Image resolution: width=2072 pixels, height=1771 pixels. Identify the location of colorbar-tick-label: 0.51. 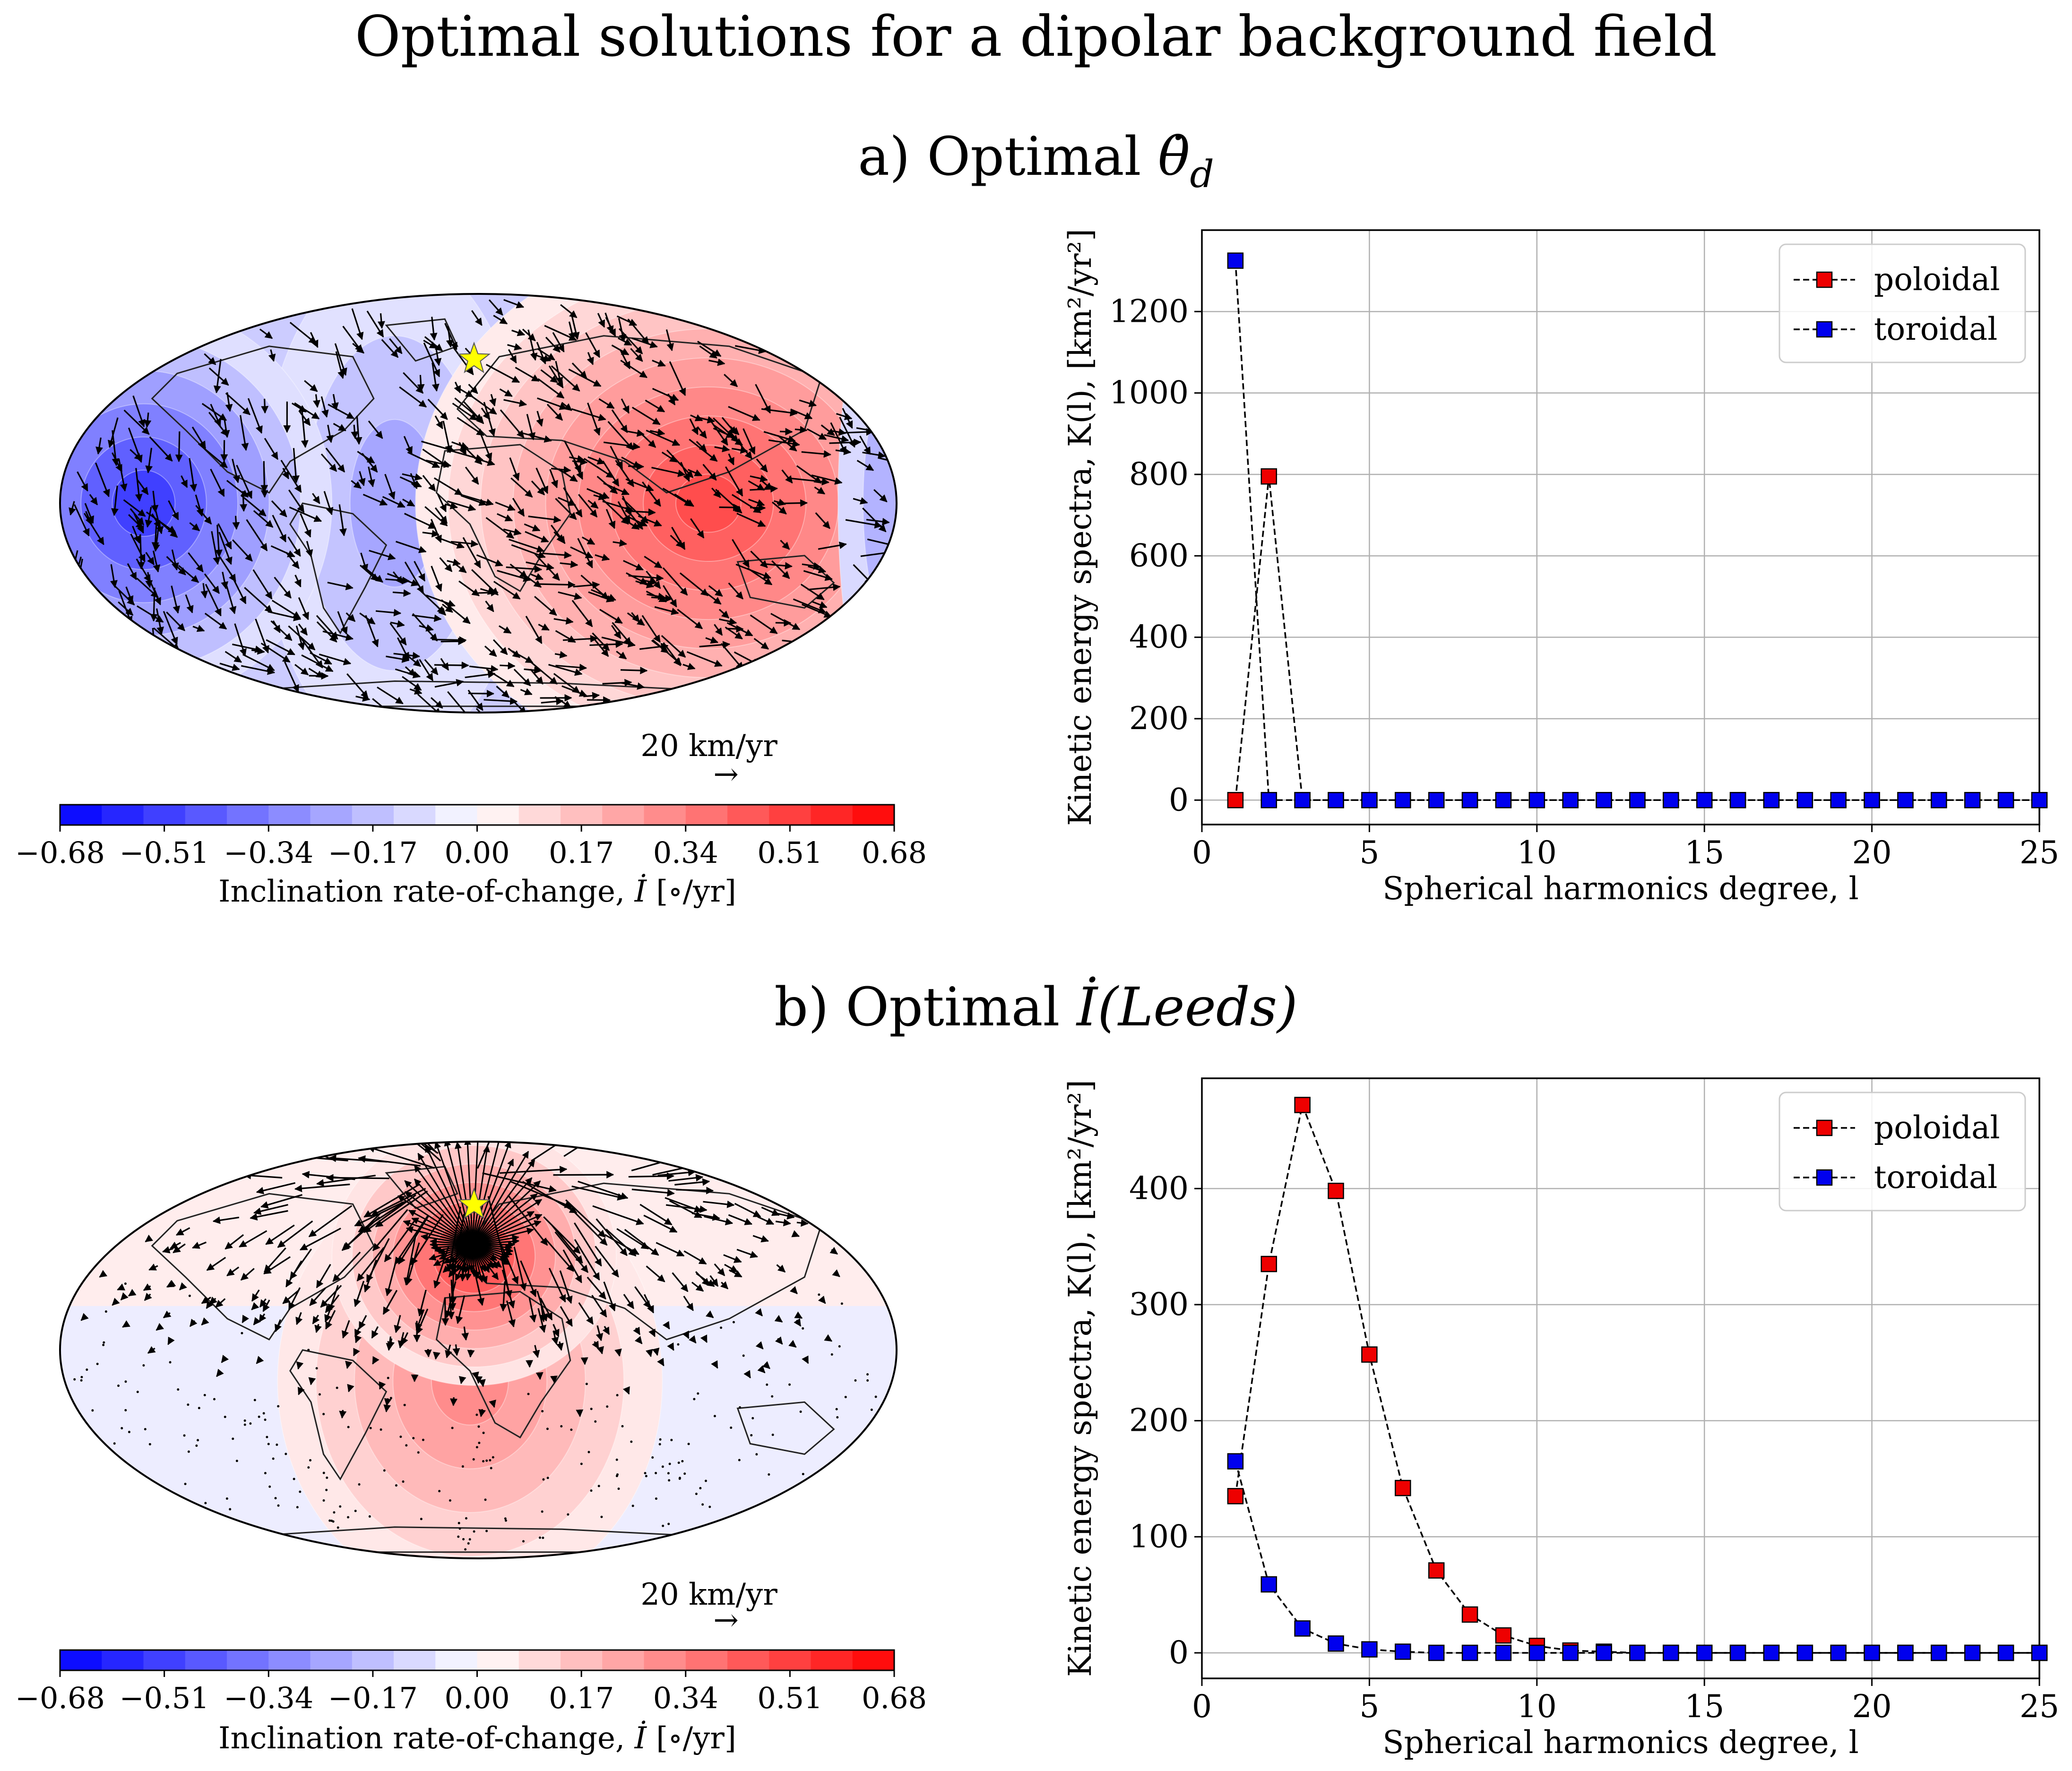
(789, 852).